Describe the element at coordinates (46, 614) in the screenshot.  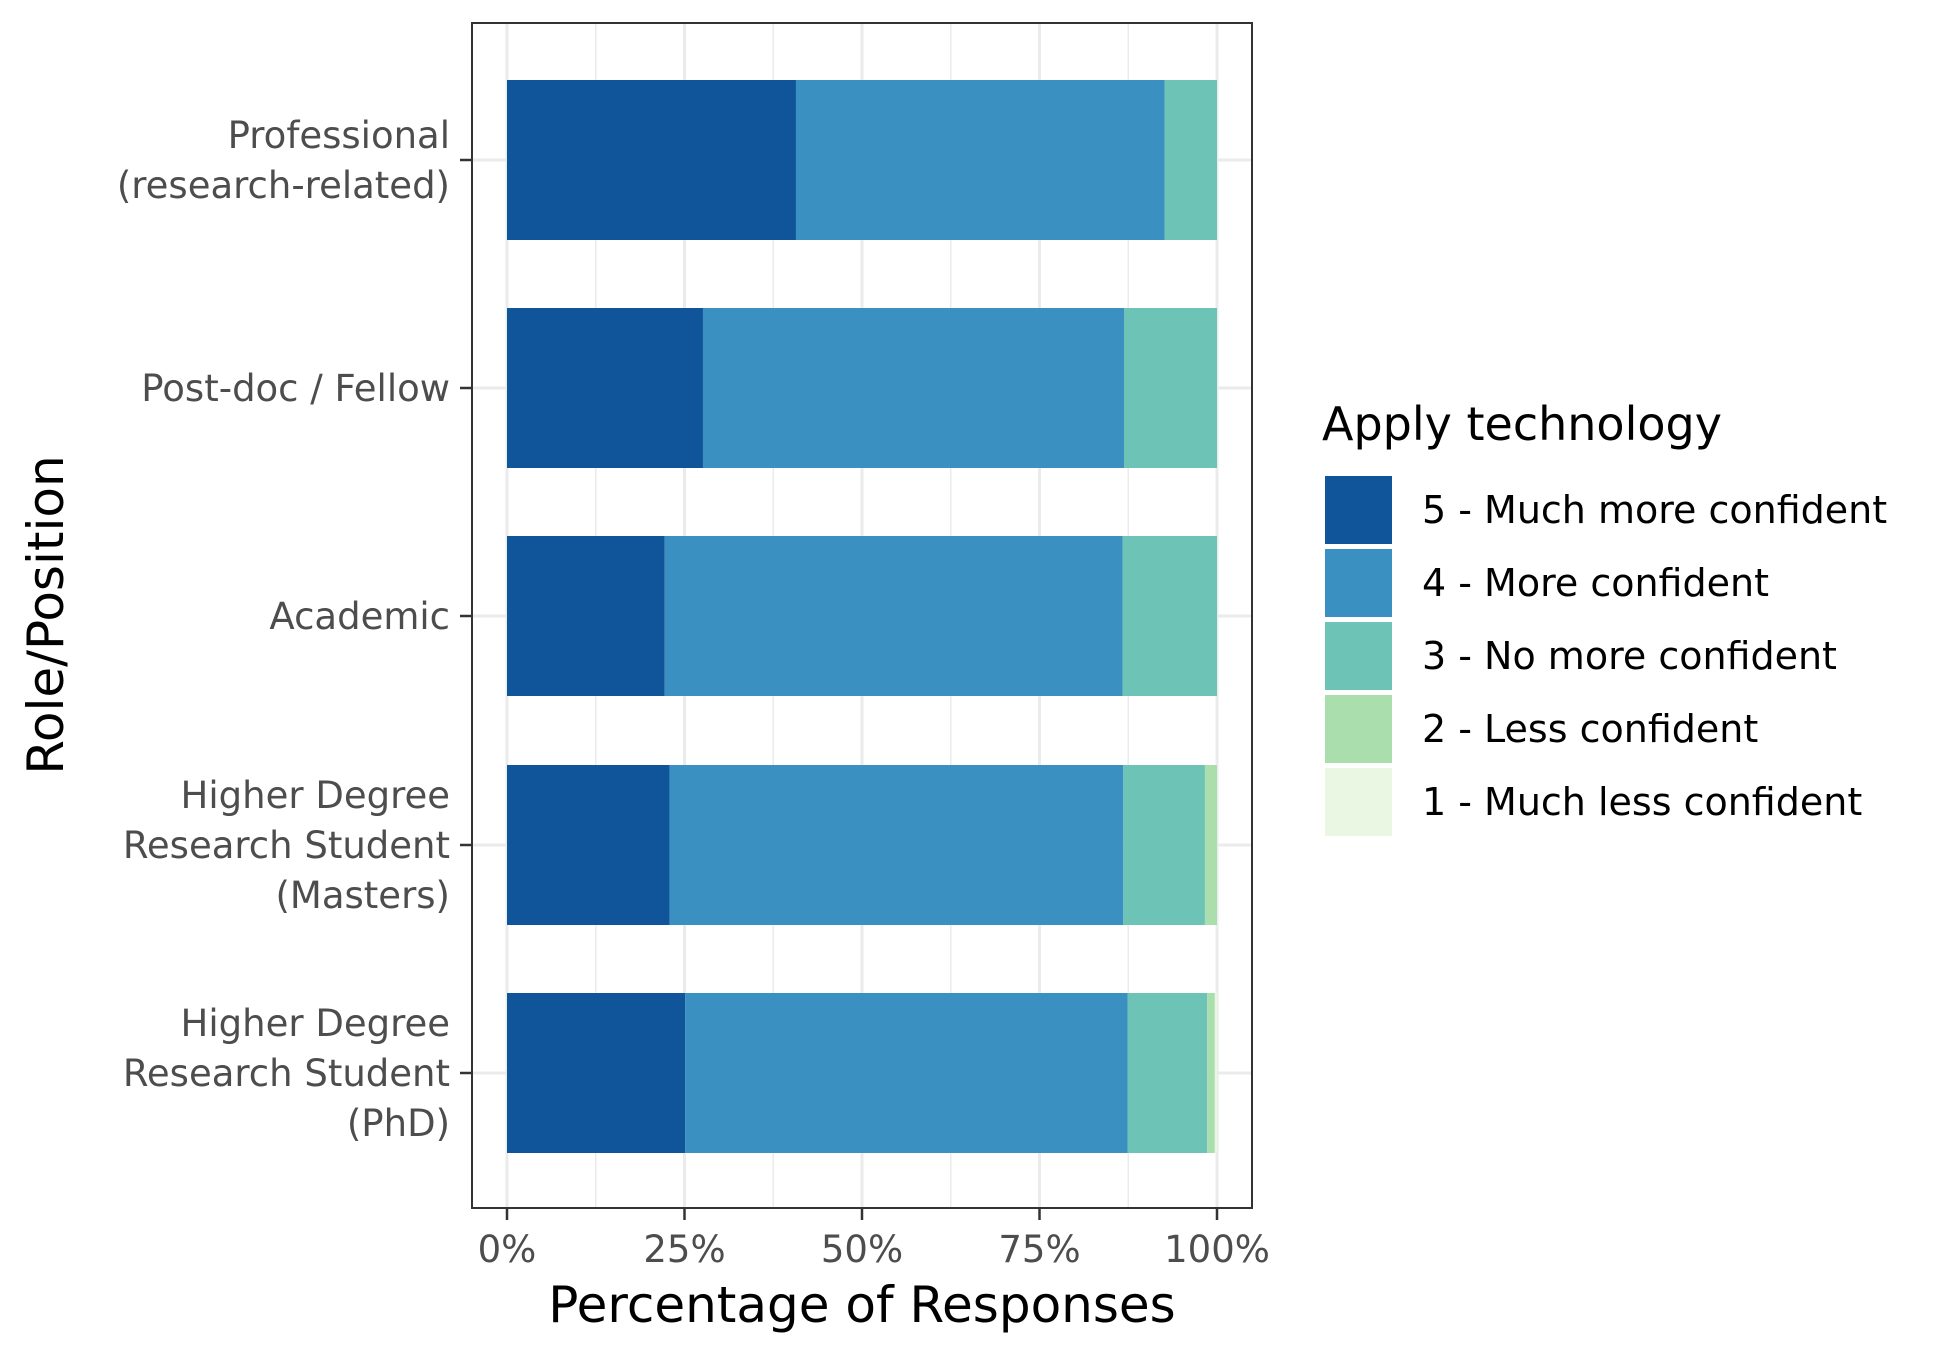
I see `y-axis-title: Role/Position` at that location.